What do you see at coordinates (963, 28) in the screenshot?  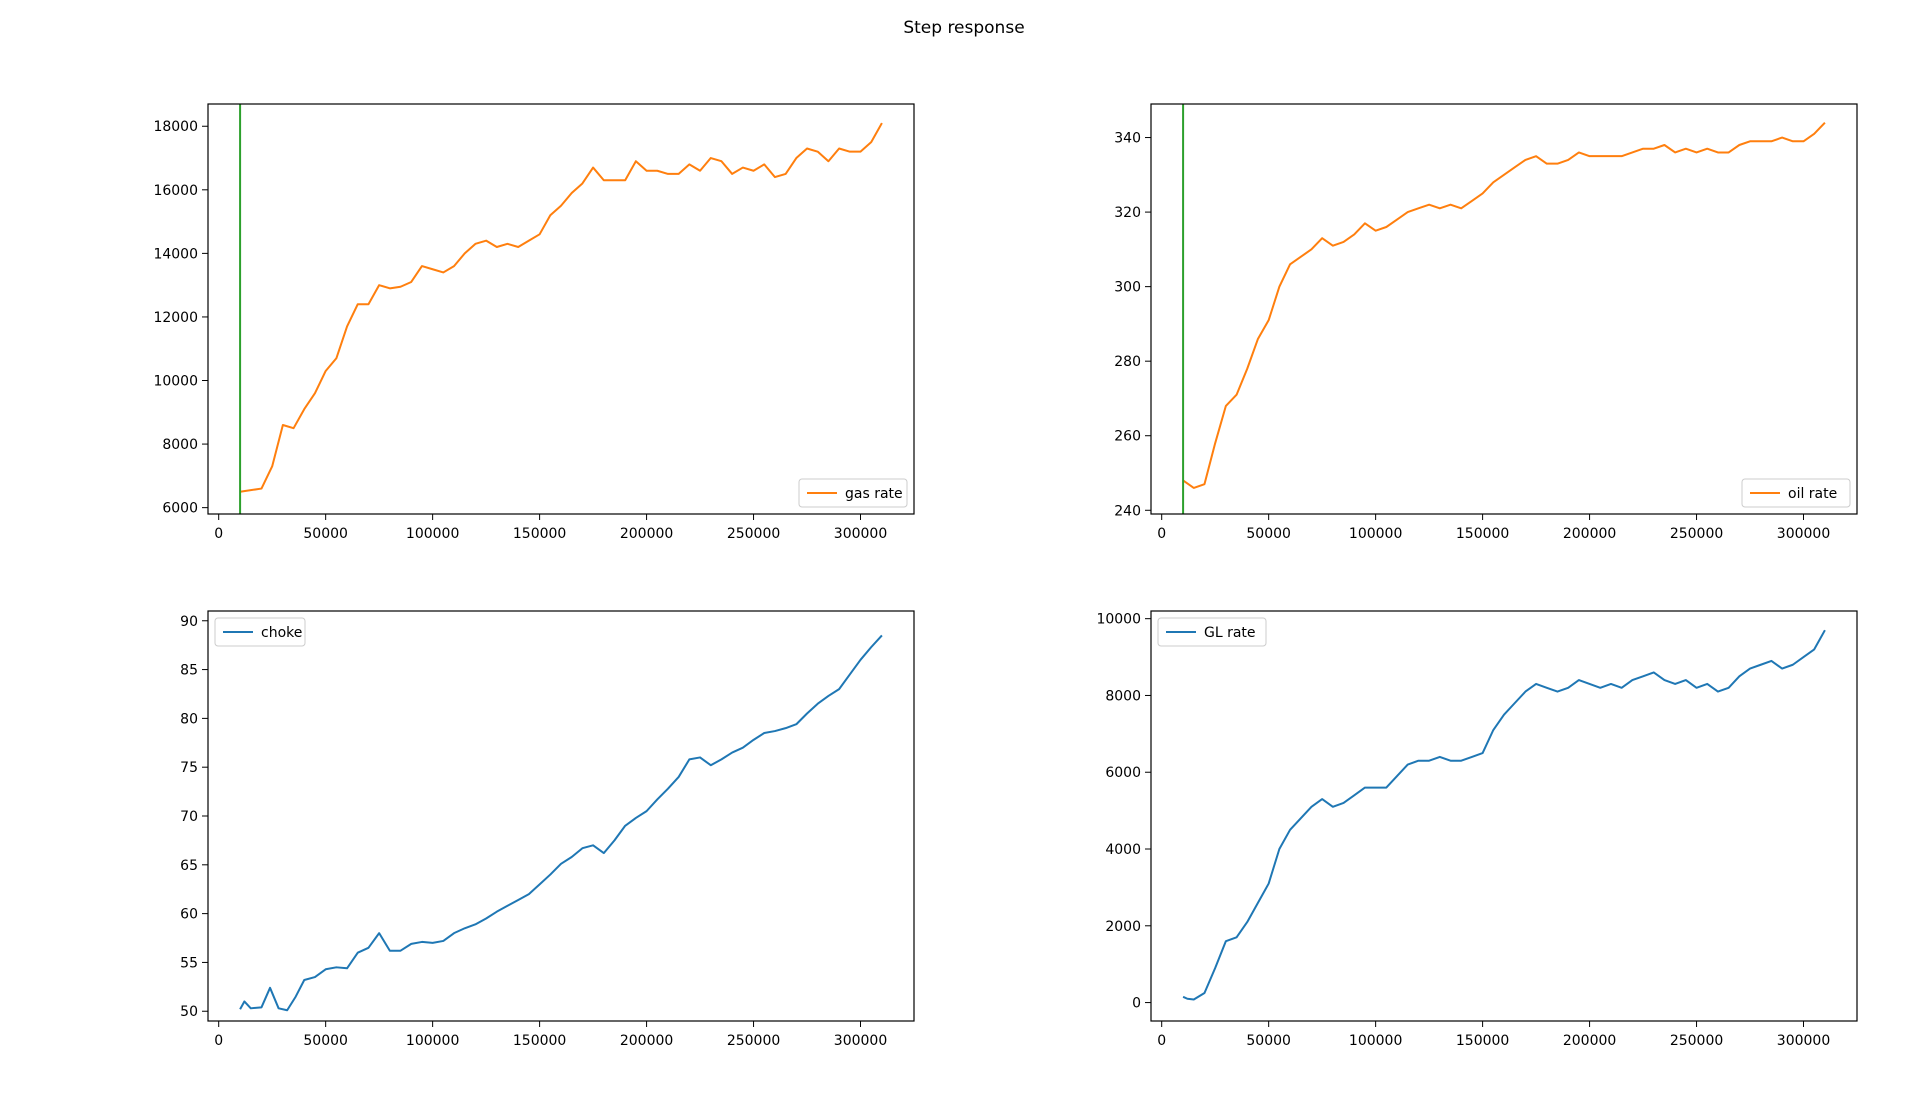 I see `figure-title: Step response` at bounding box center [963, 28].